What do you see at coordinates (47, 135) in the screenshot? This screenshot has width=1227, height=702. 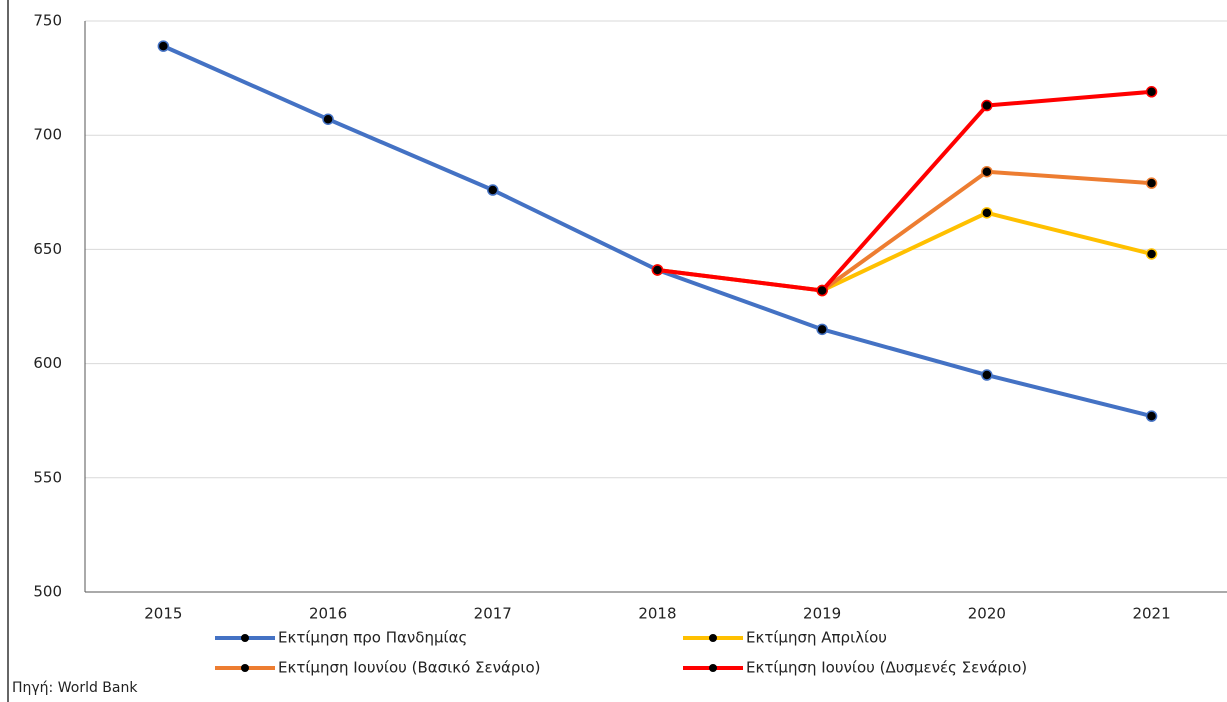 I see `y-tick-label: 700` at bounding box center [47, 135].